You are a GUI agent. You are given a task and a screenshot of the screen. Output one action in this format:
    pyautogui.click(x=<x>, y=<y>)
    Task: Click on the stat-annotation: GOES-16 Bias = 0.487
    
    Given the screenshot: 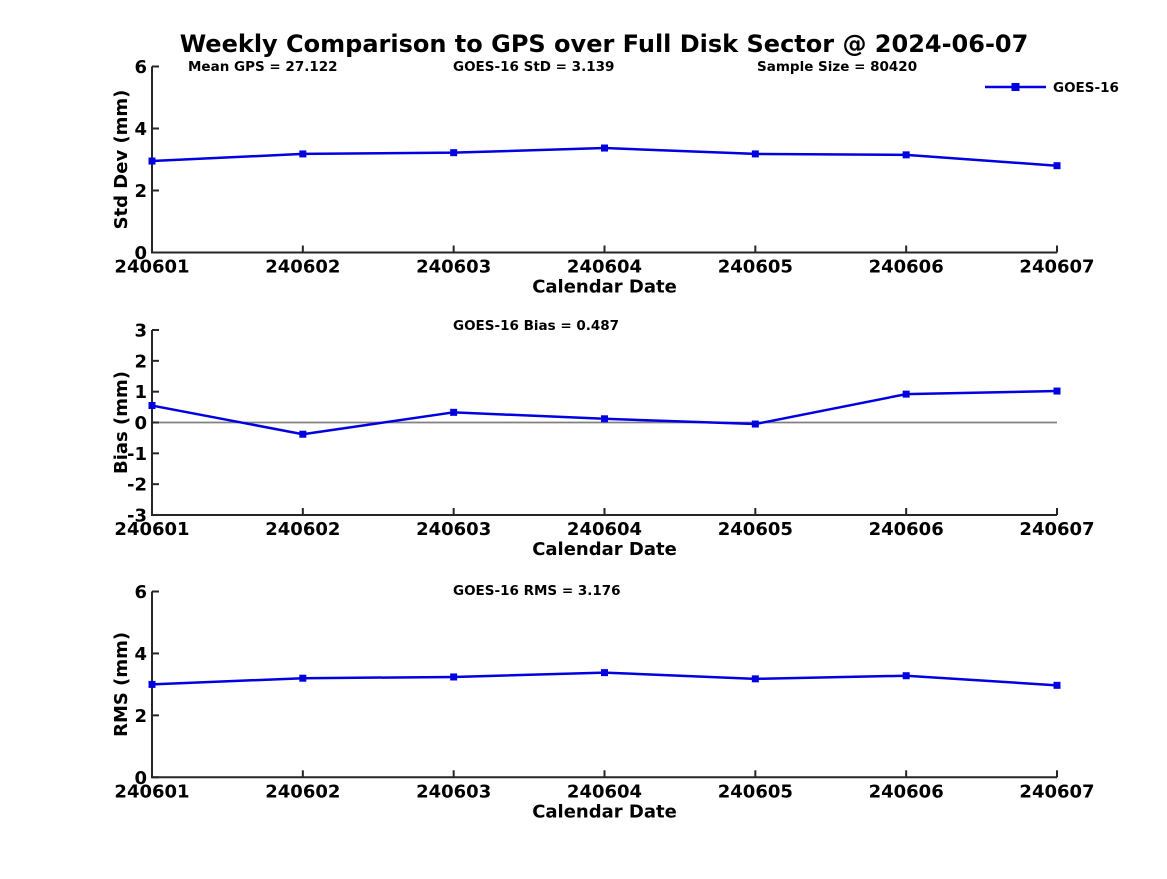 What is the action you would take?
    pyautogui.click(x=536, y=326)
    